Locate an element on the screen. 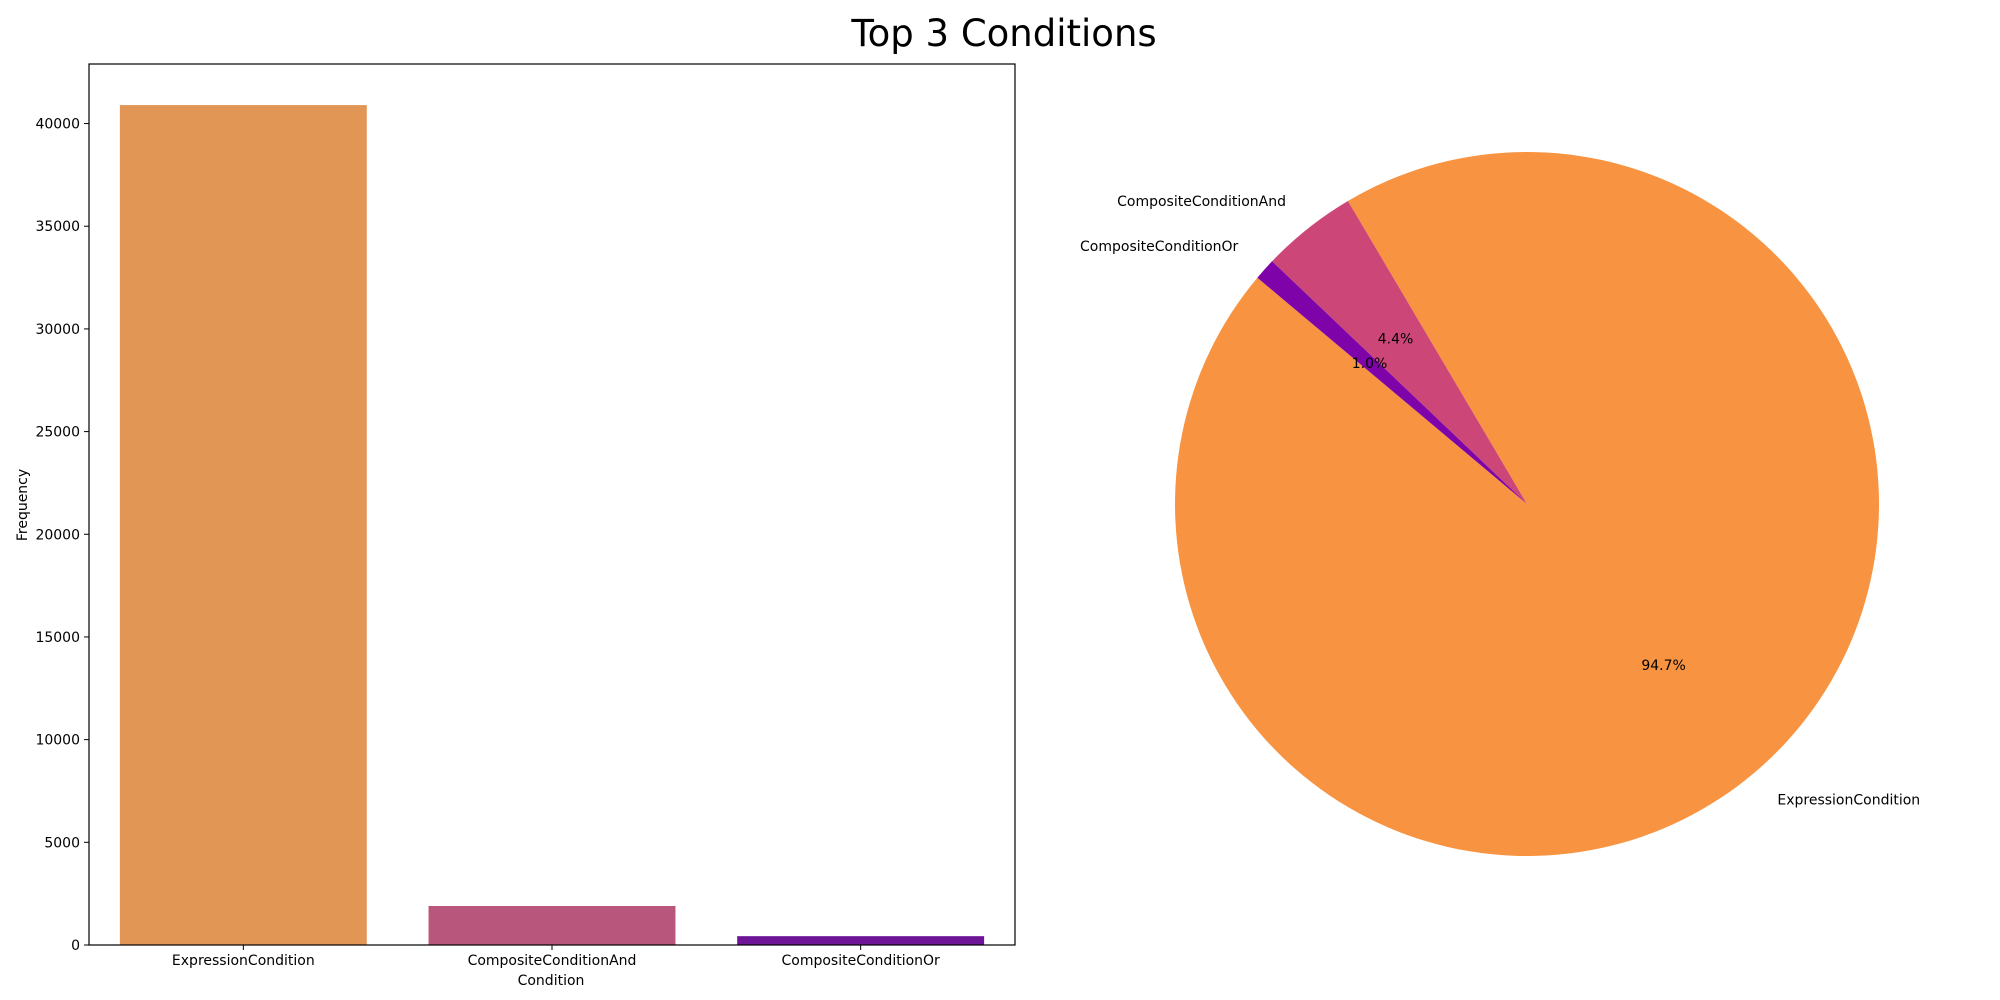  y-tick-label: 15000 is located at coordinates (57, 638).